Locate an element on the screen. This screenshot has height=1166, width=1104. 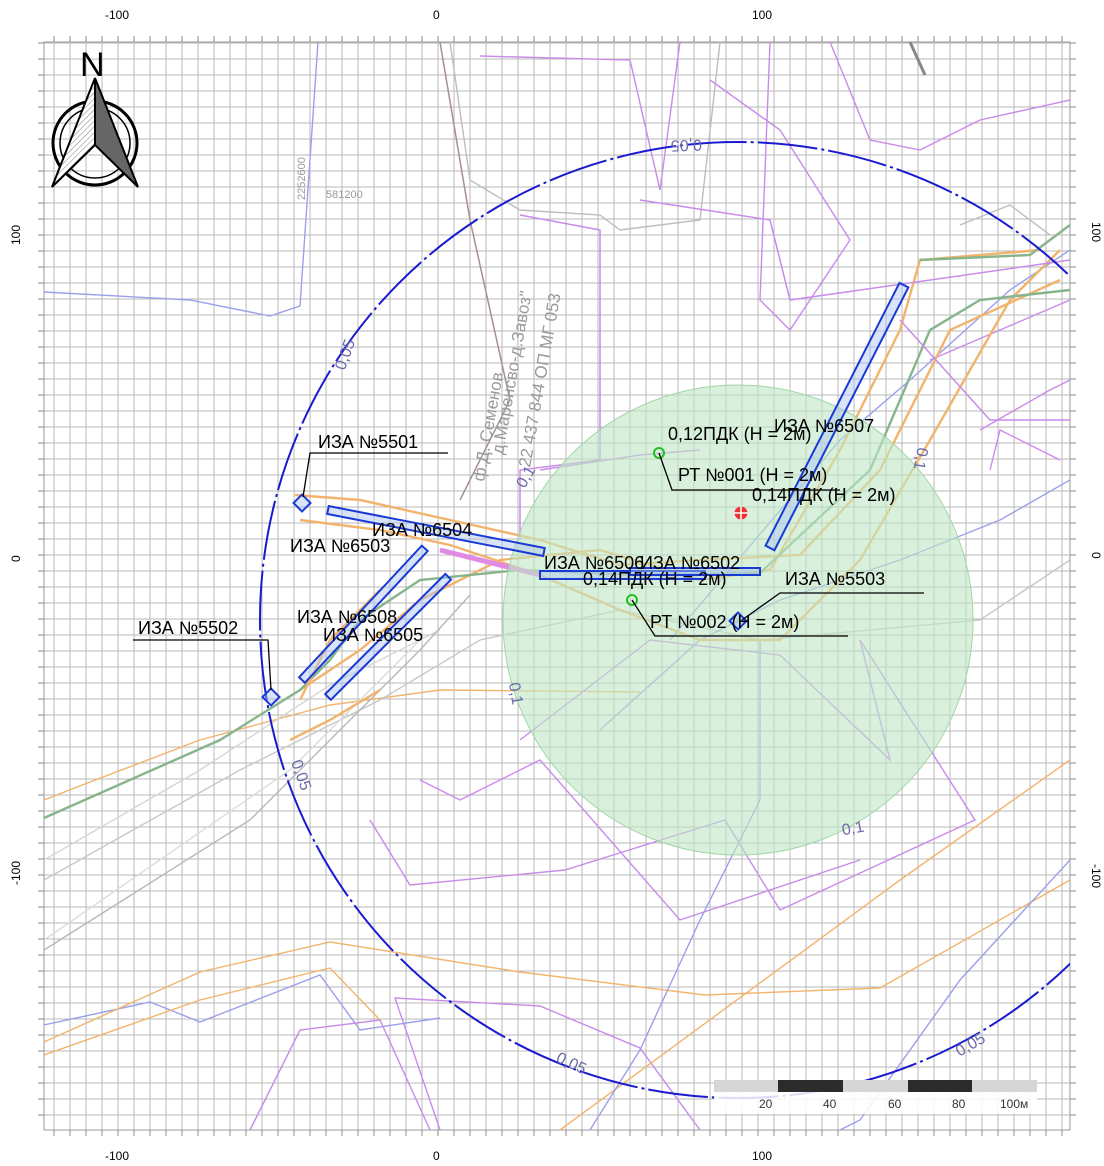
bottom-tick-0: 0 is located at coordinates (436, 1156).